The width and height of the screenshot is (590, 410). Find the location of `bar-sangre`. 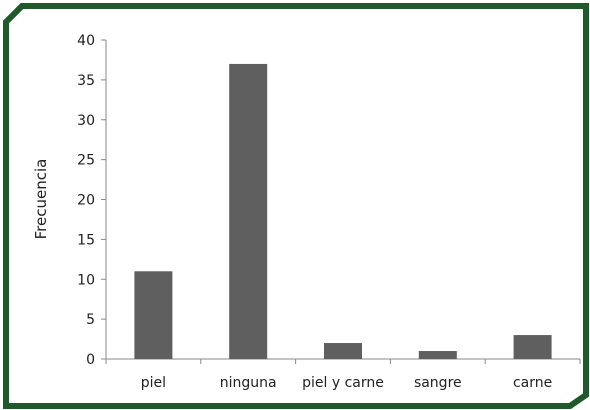

bar-sangre is located at coordinates (437, 355).